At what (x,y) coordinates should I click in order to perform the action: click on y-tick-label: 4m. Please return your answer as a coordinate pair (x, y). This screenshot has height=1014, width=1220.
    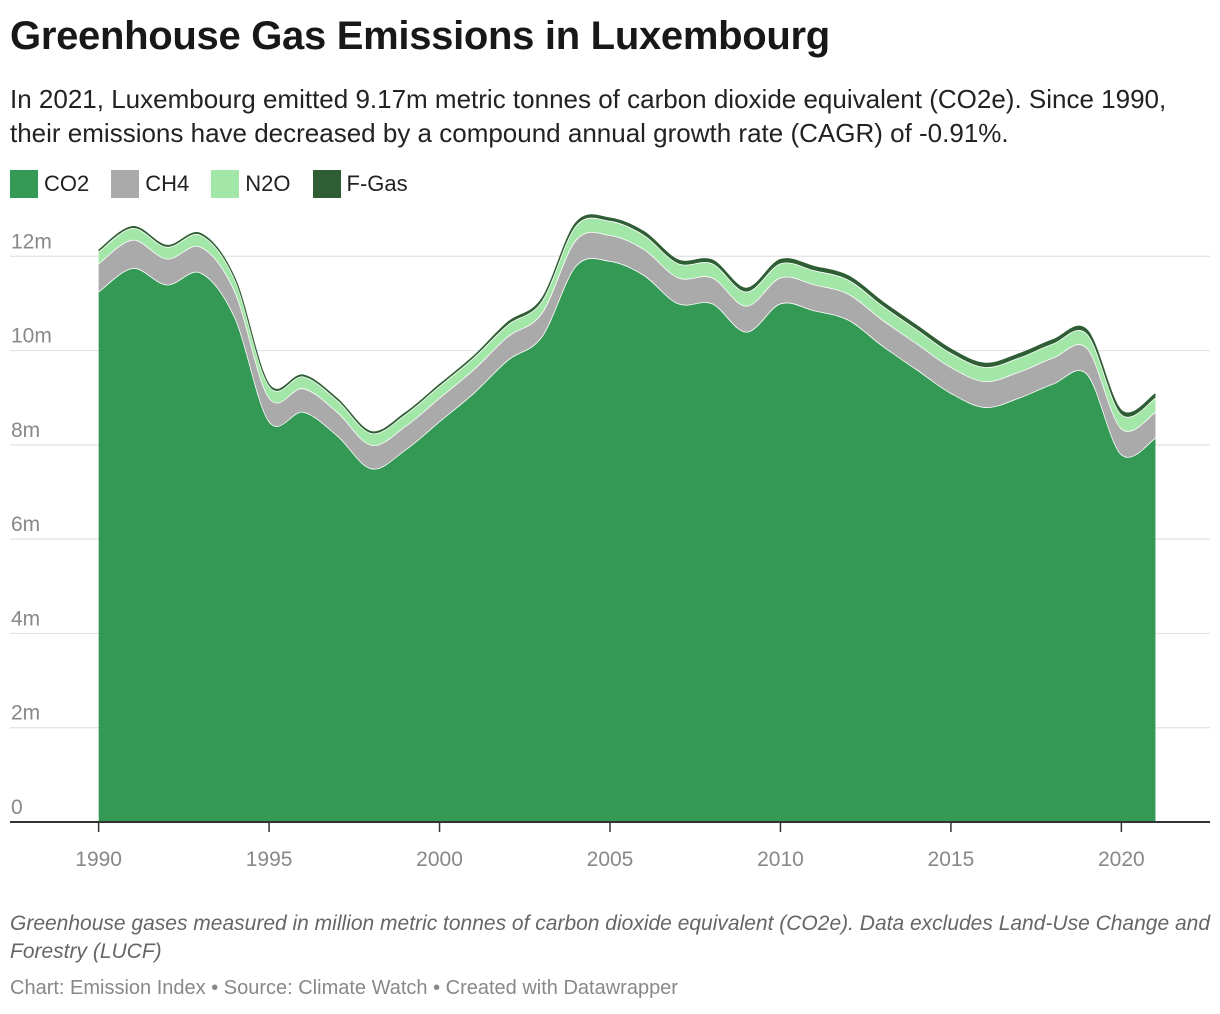
    Looking at the image, I should click on (25, 618).